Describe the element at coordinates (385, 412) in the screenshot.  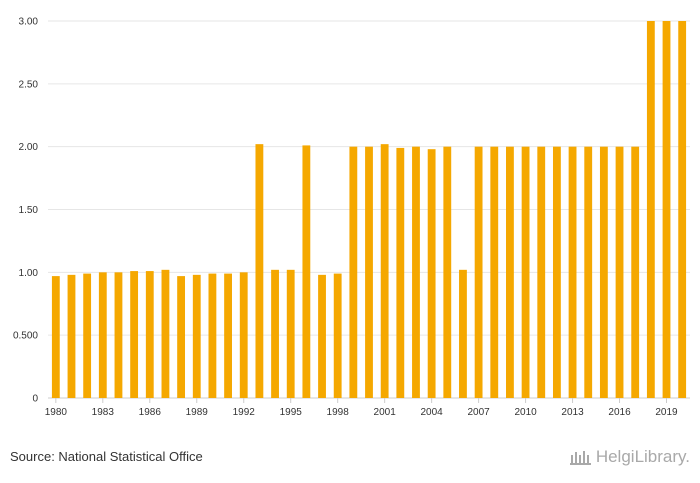
I see `x-tick-label: 2001` at that location.